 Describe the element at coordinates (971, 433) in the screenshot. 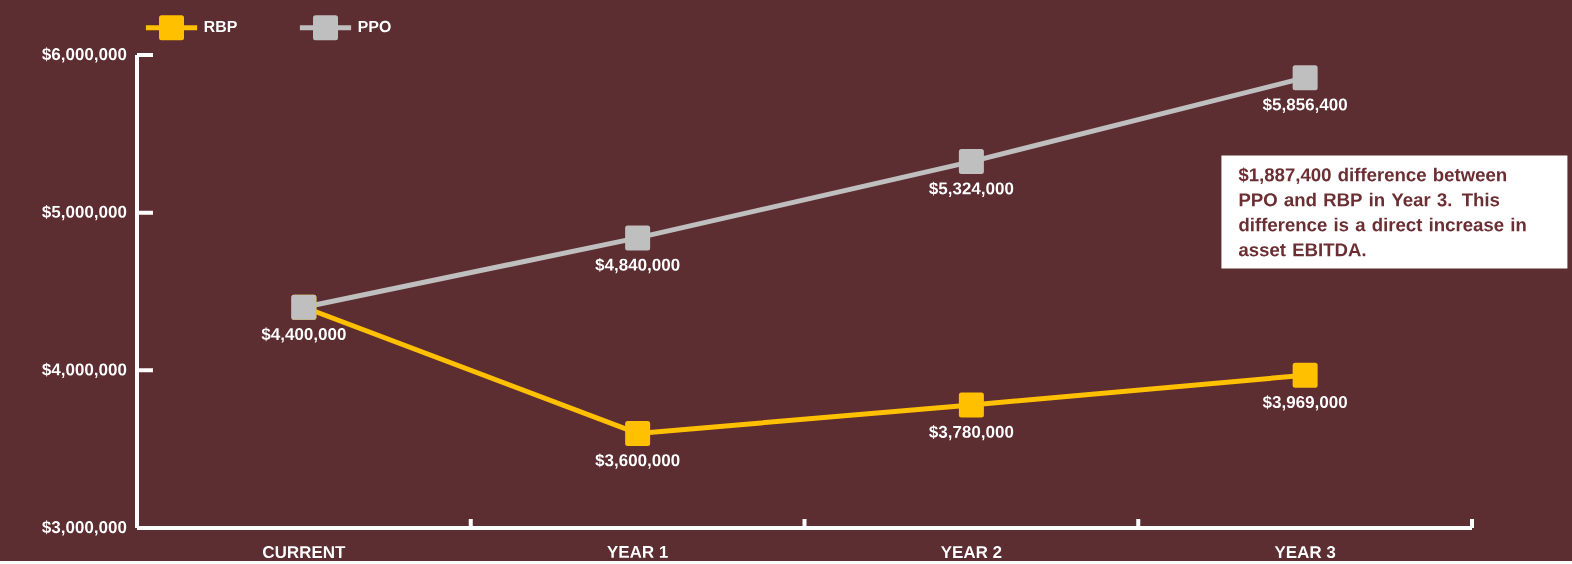

I see `data-label: $3,780,000` at that location.